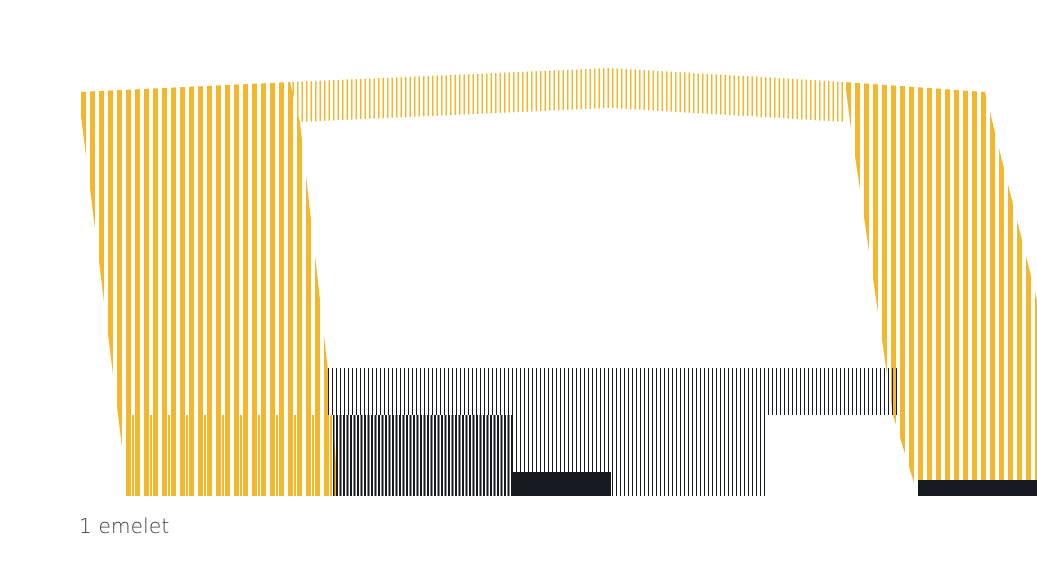 The image size is (1037, 562). Describe the element at coordinates (612, 391) in the screenshot. I see `central-band-hatch` at that location.